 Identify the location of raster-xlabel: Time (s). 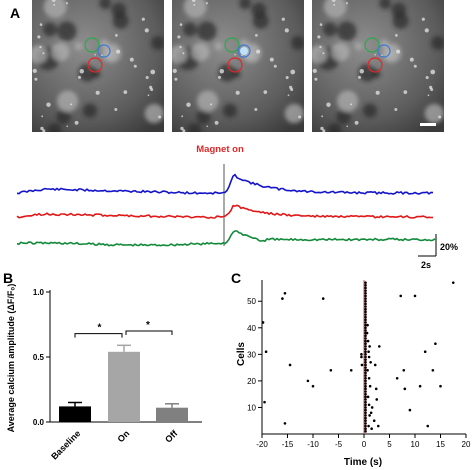
(363, 462).